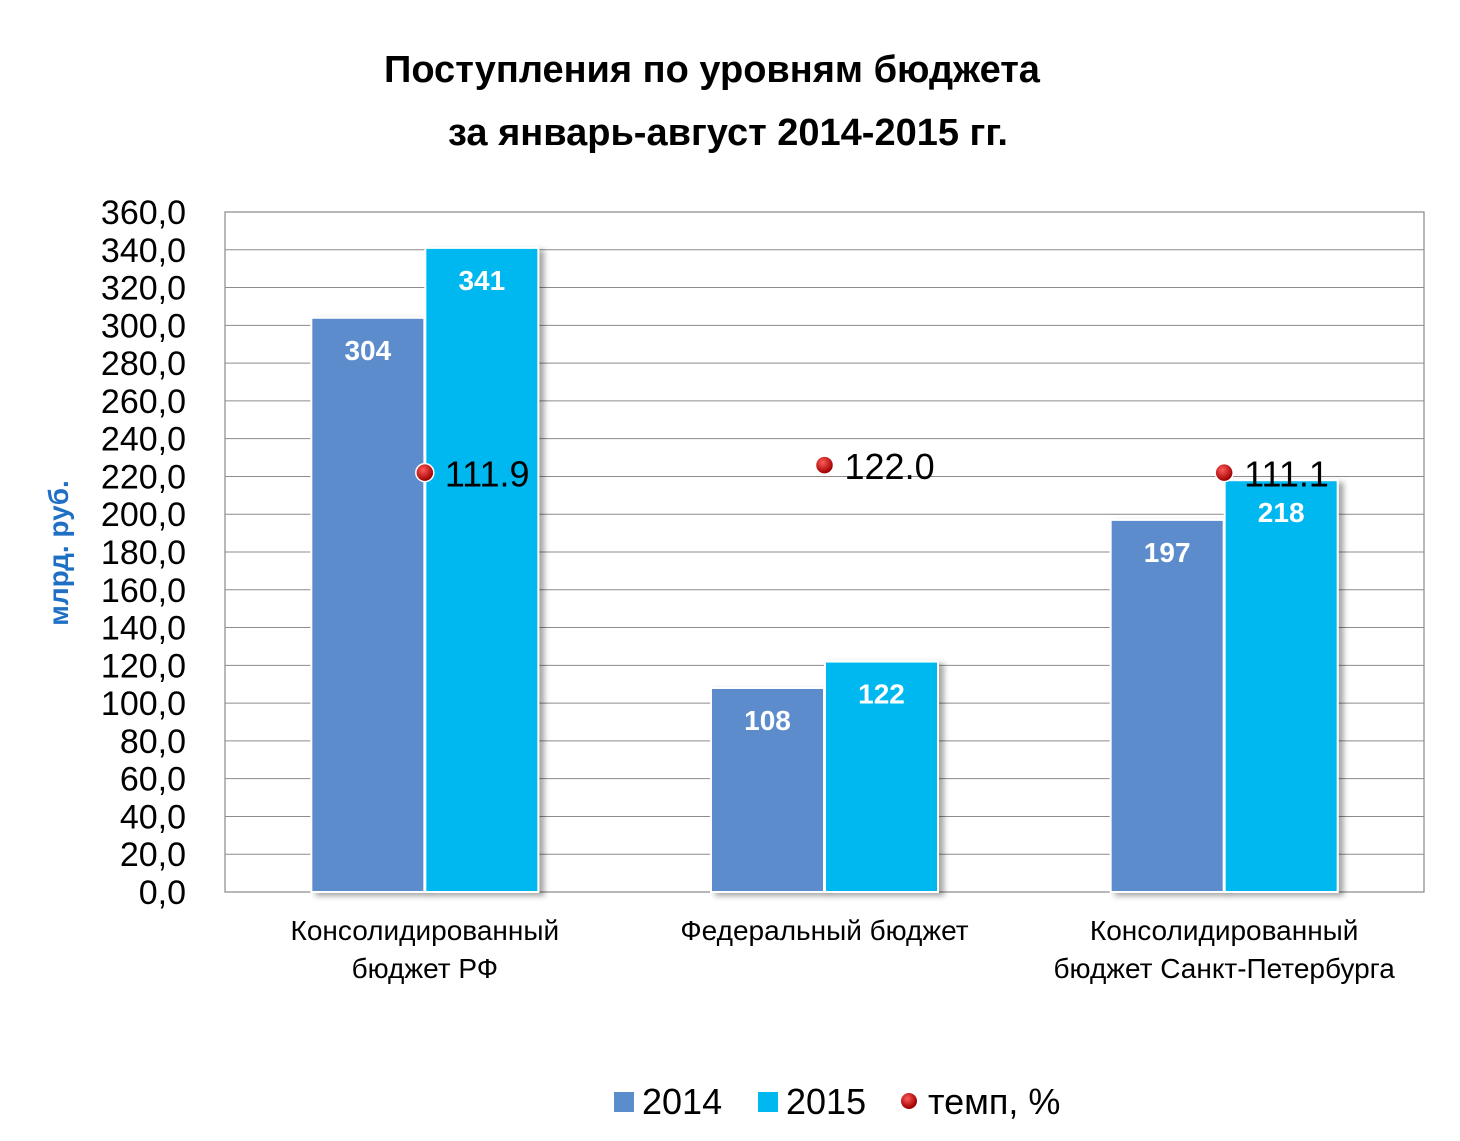  Describe the element at coordinates (1225, 968) in the screenshot. I see `category-label-2: бюджет Санкт-Петербурга` at that location.